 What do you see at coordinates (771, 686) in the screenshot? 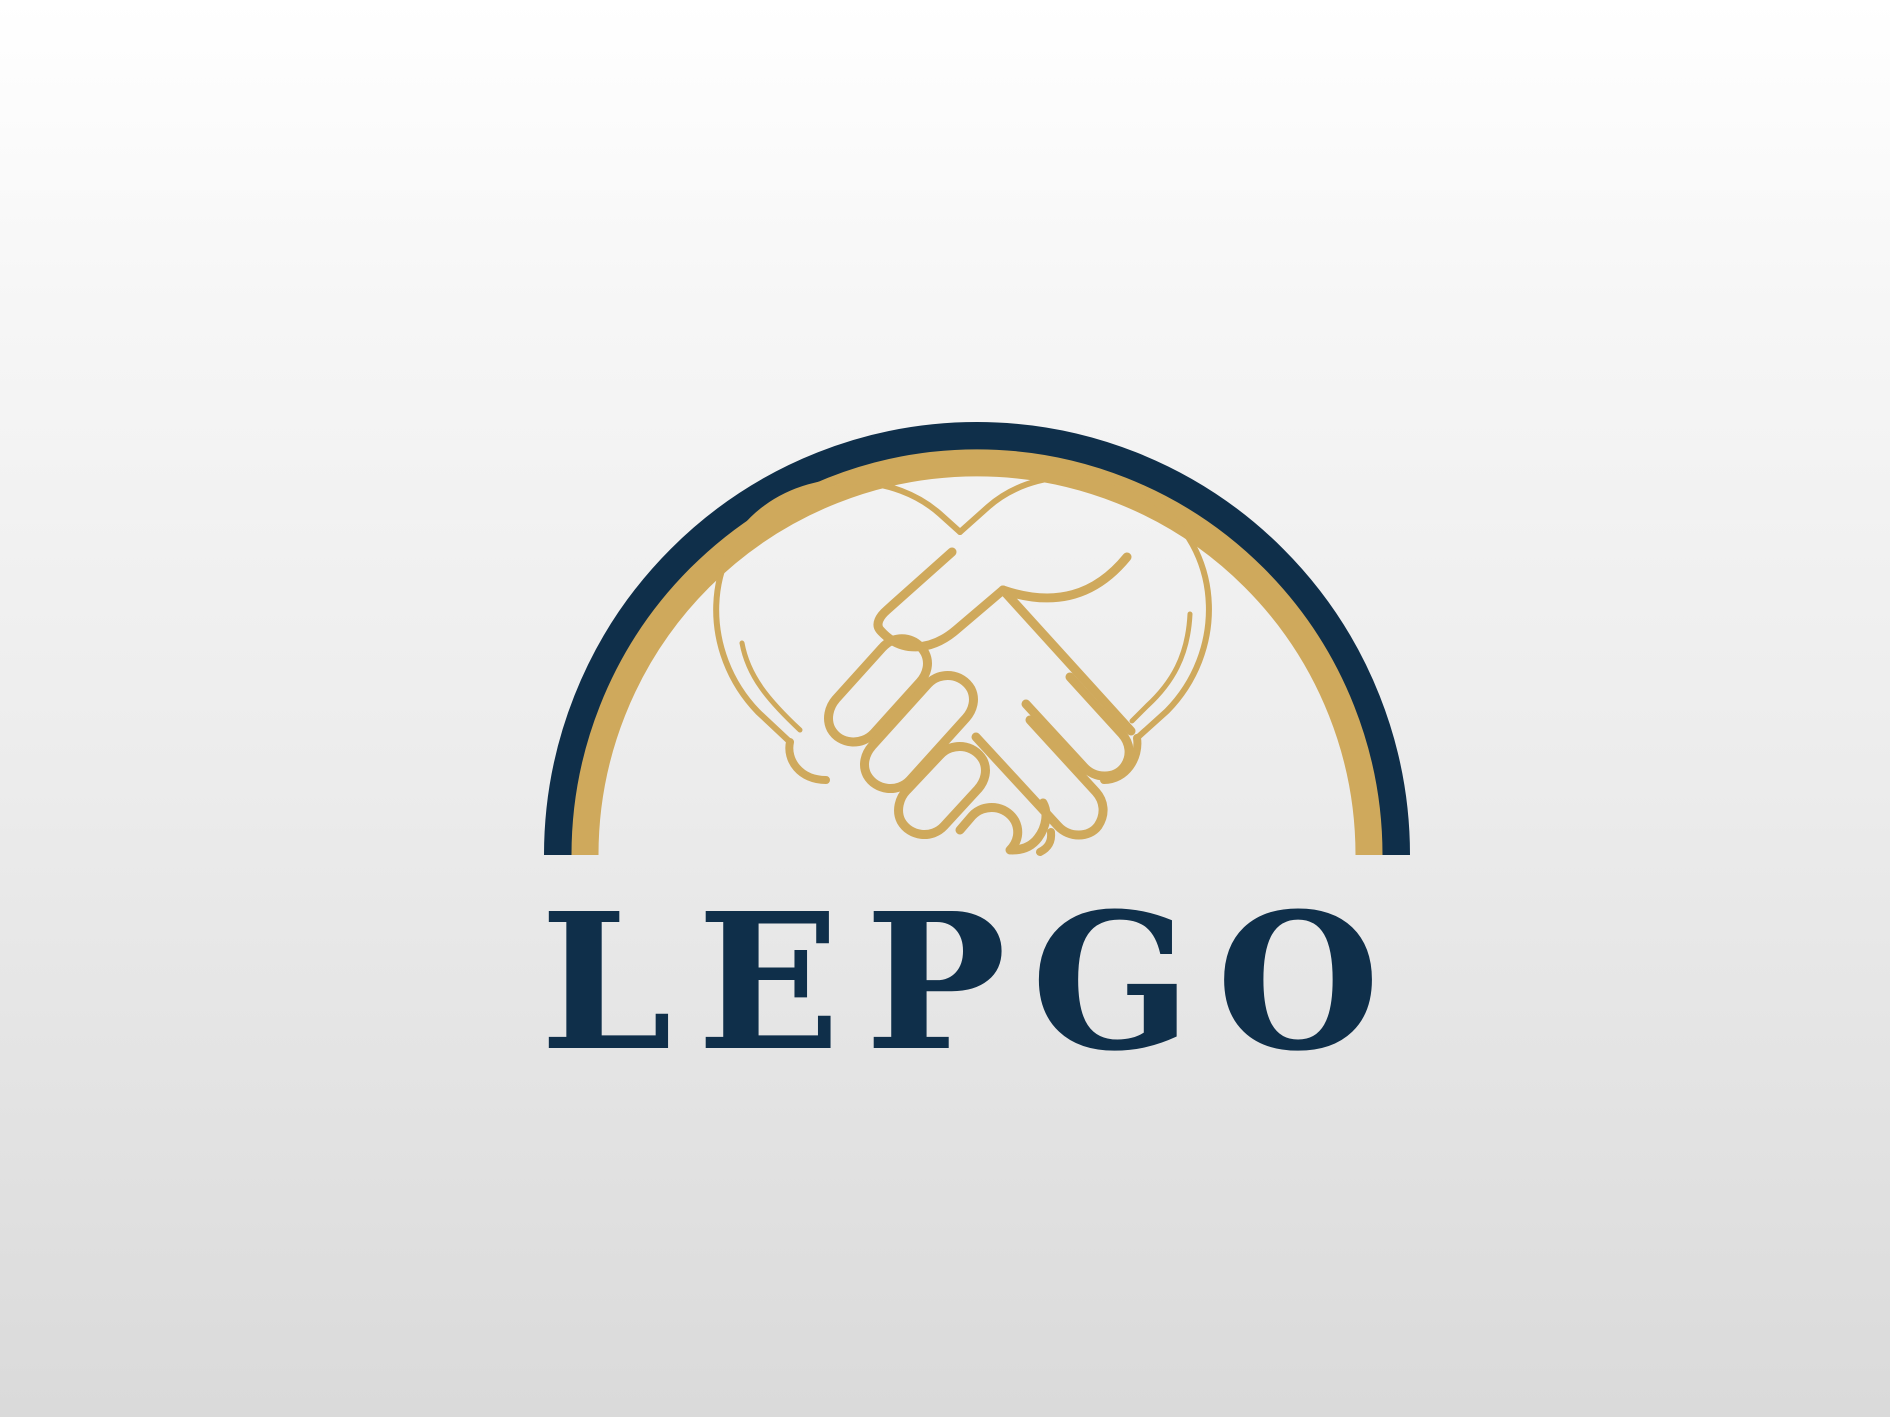
I see `heart-inner-line-left-icon` at bounding box center [771, 686].